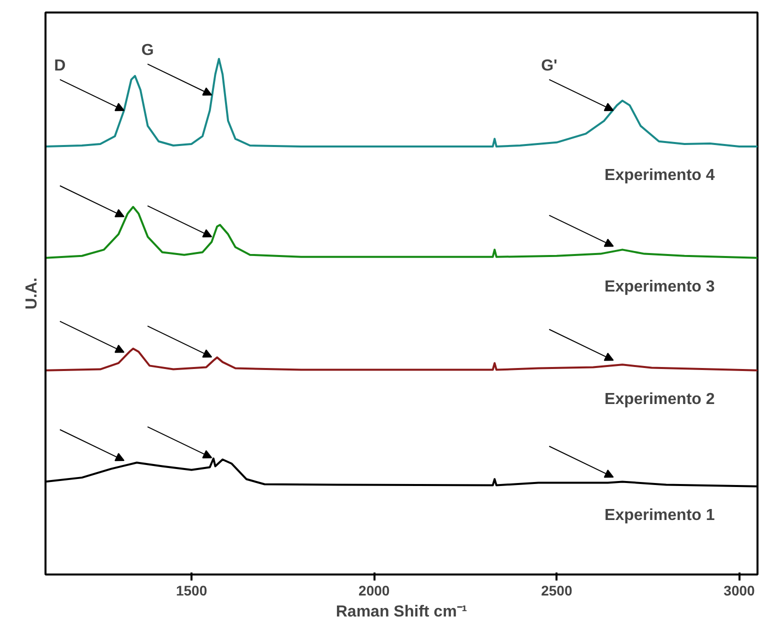  Describe the element at coordinates (740, 590) in the screenshot. I see `x-tick-label: 3000` at that location.